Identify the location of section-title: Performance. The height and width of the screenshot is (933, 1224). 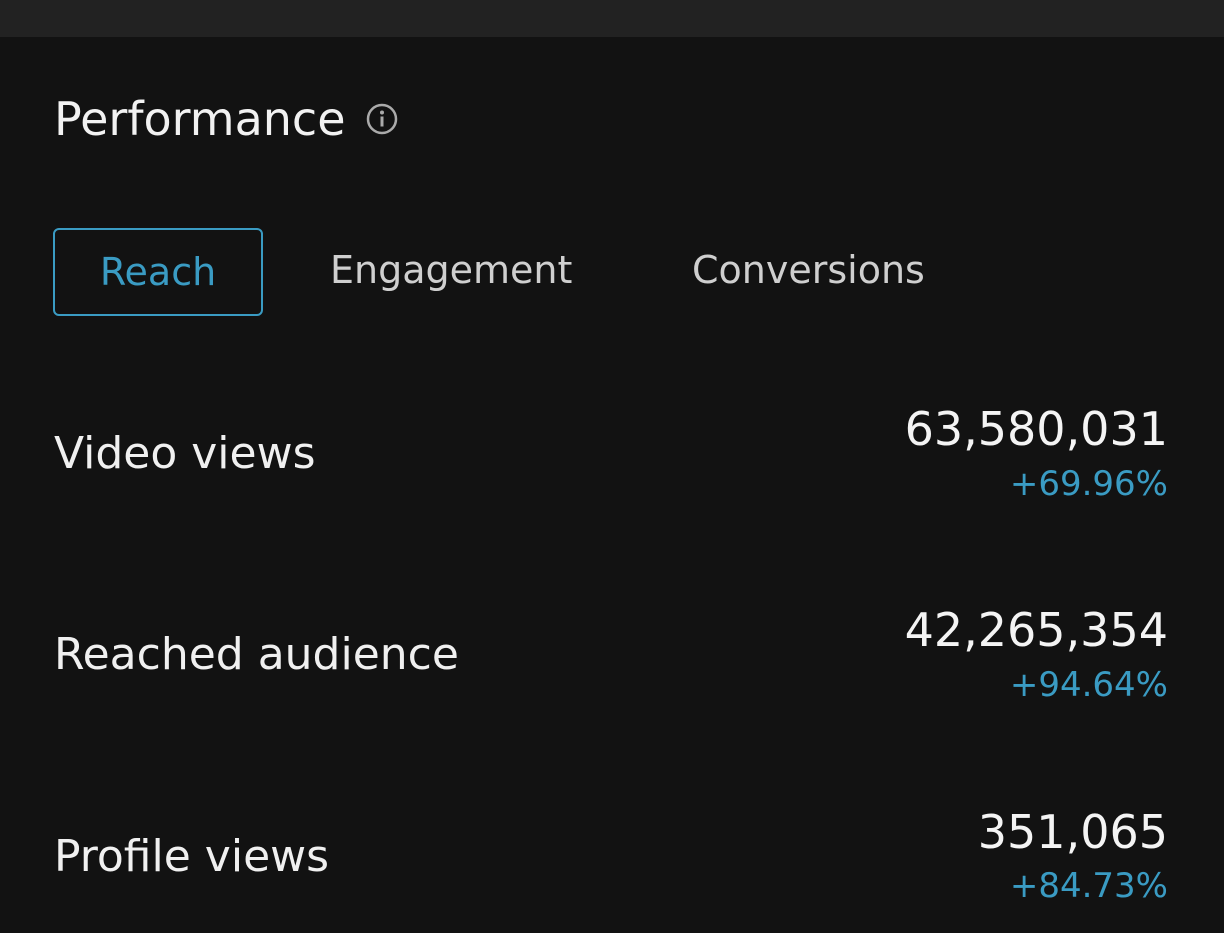
(200, 119).